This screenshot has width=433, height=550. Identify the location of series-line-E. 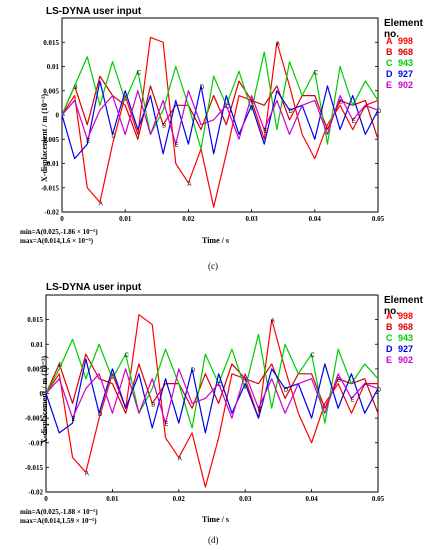
(212, 396).